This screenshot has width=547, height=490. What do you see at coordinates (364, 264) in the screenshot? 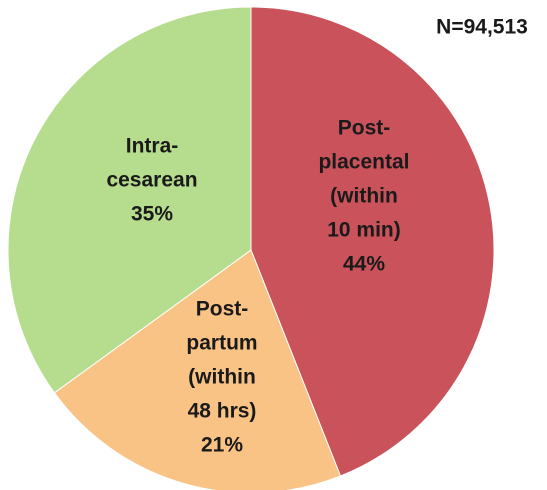
I see `value-label: 44%` at bounding box center [364, 264].